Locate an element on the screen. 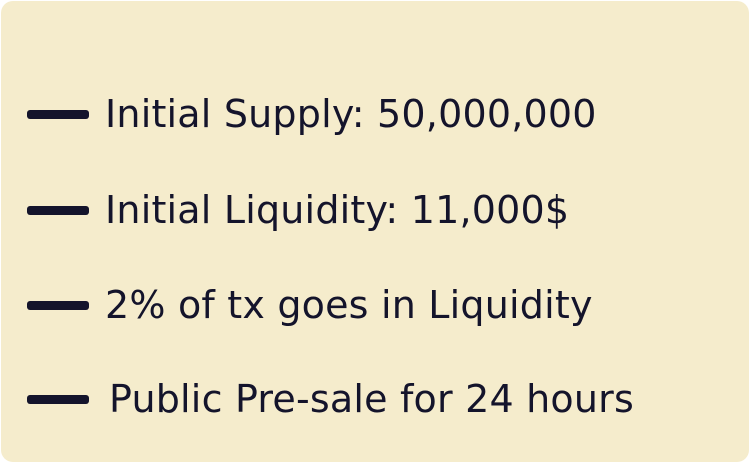 The image size is (751, 464). list-item-initial-liquidity: Initial Liquidity: 11,000$ is located at coordinates (298, 210).